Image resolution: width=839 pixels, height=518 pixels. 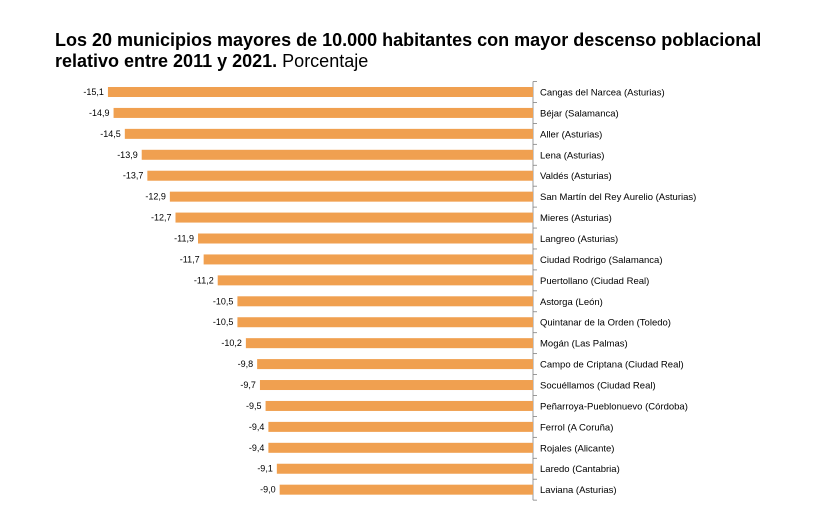 I want to click on category-label: Valdés (Asturias), so click(x=576, y=176).